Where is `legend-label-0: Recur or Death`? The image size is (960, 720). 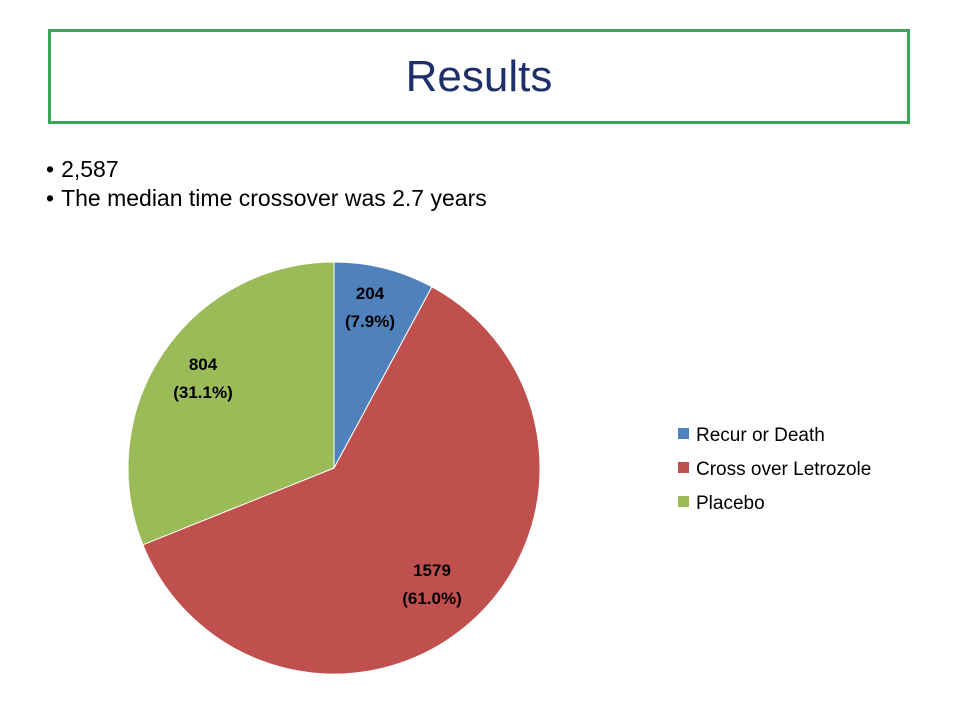
legend-label-0: Recur or Death is located at coordinates (760, 435).